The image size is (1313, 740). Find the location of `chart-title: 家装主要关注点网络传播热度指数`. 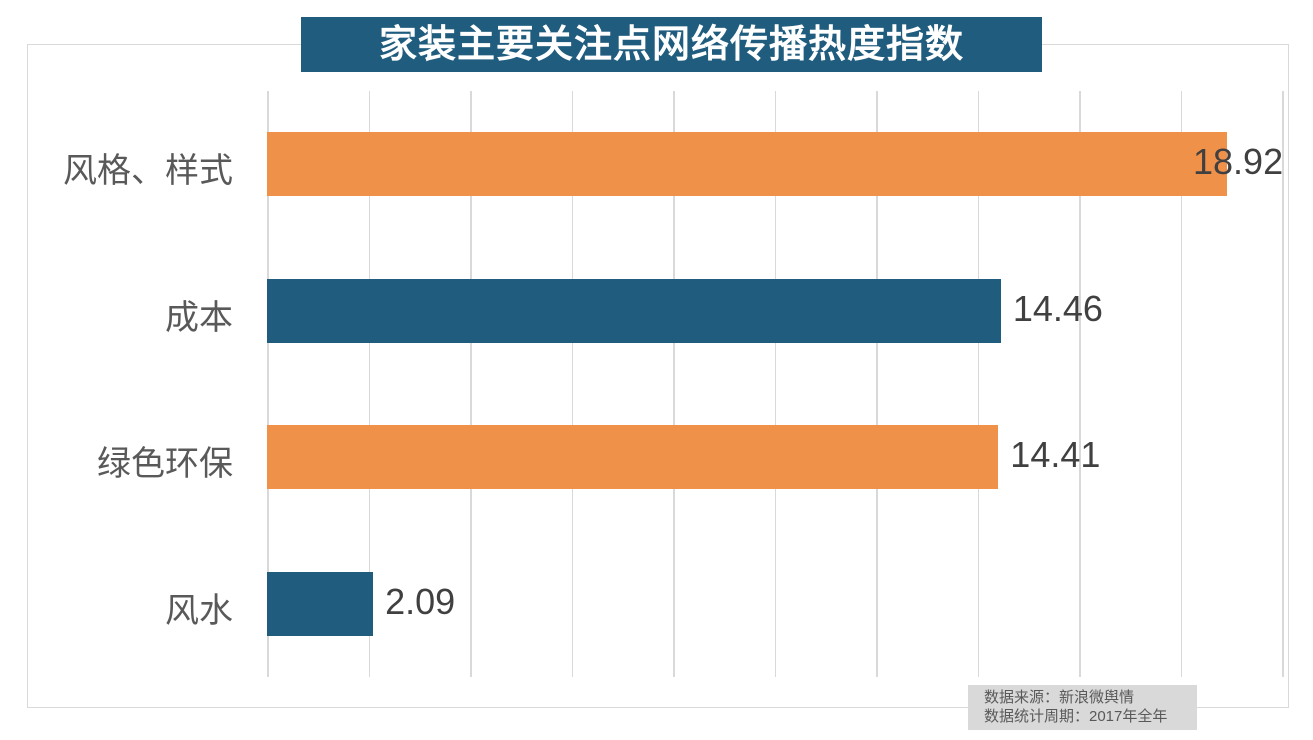

chart-title: 家装主要关注点网络传播热度指数 is located at coordinates (671, 44).